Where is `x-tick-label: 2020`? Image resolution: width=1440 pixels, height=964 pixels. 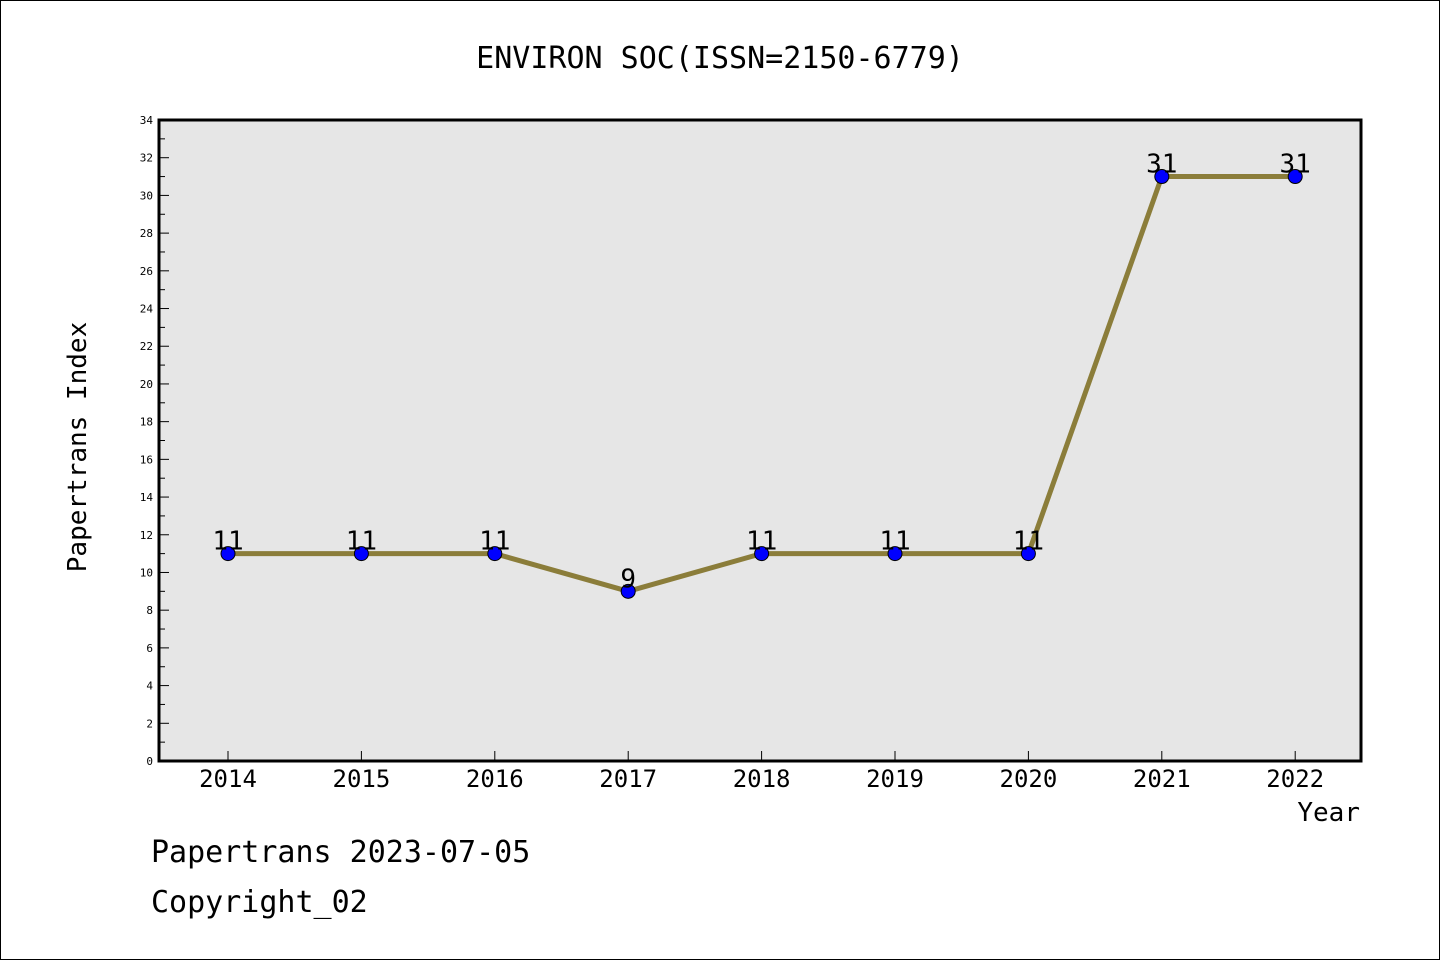 x-tick-label: 2020 is located at coordinates (1029, 779).